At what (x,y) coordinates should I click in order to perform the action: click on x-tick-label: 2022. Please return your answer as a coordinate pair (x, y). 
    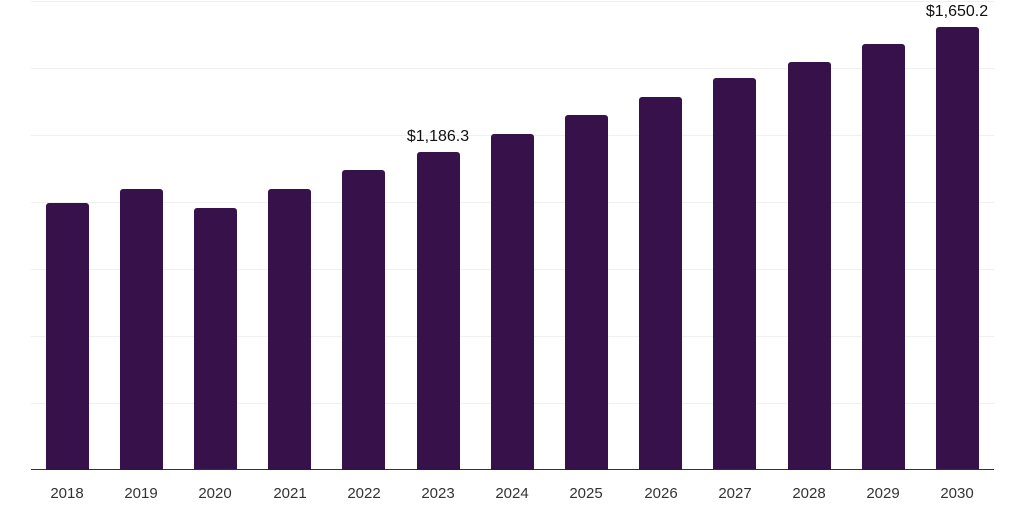
    Looking at the image, I should click on (364, 493).